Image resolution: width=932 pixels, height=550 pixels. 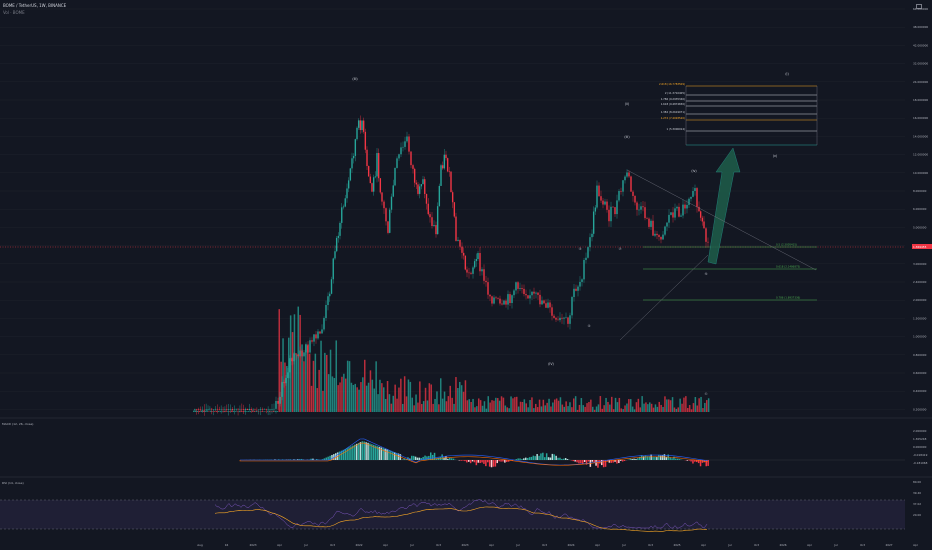 What do you see at coordinates (810, 545) in the screenshot?
I see `time-tick: Apr` at bounding box center [810, 545].